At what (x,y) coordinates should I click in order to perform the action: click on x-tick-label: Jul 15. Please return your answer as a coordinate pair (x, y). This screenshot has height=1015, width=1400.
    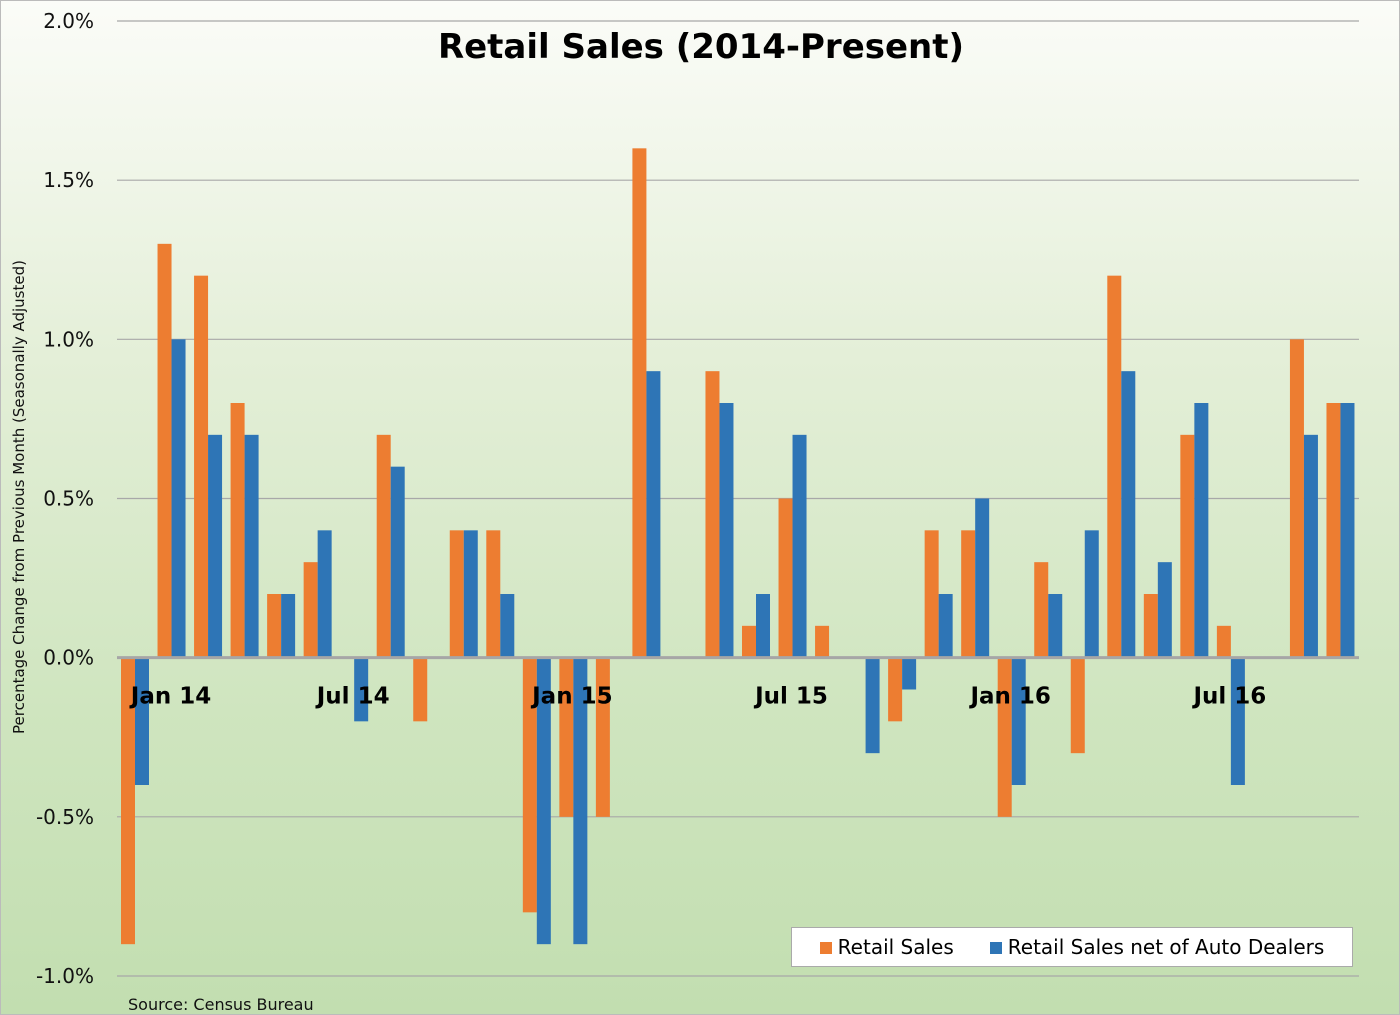
    Looking at the image, I should click on (790, 697).